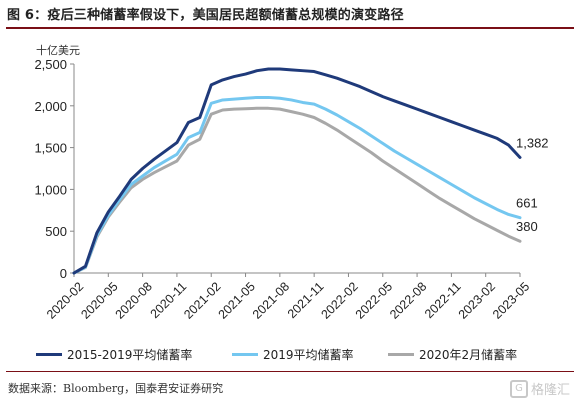 The height and width of the screenshot is (407, 578). I want to click on title-divider, so click(290, 28).